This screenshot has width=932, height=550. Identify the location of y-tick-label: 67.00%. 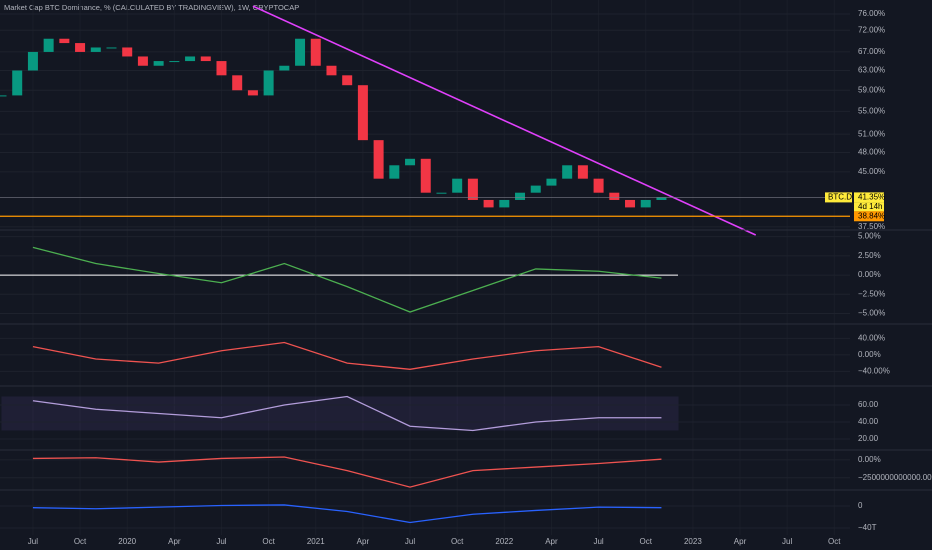
(871, 51).